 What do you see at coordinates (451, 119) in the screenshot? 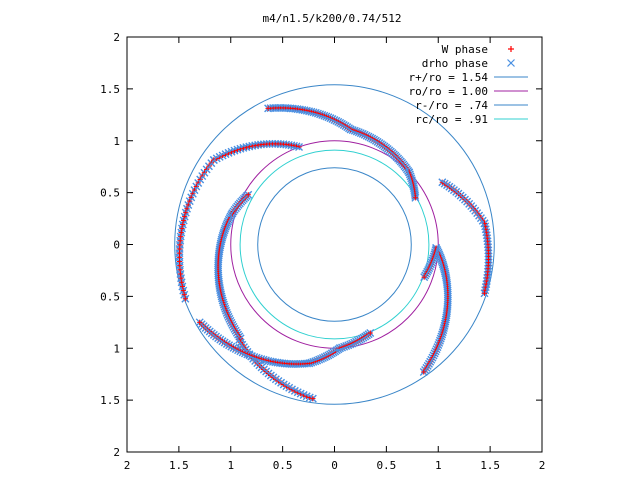
I see `legend-label: rc/ro = .91` at bounding box center [451, 119].